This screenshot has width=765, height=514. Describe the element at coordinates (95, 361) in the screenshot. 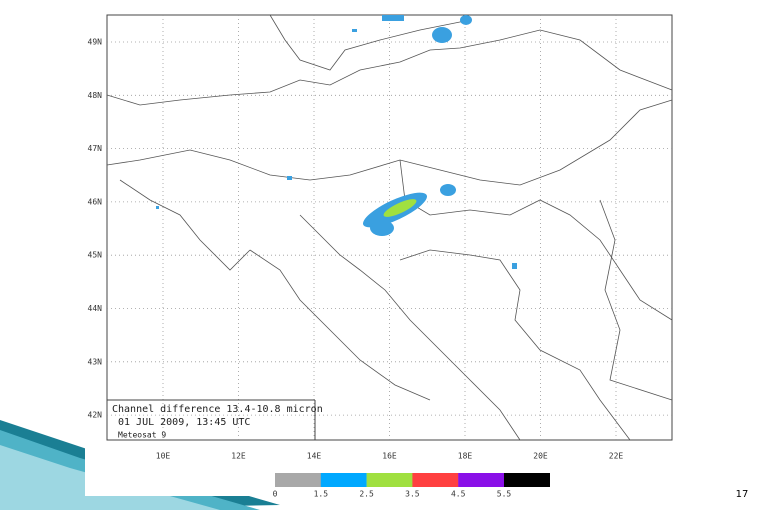

I see `lat-label: 43N` at that location.